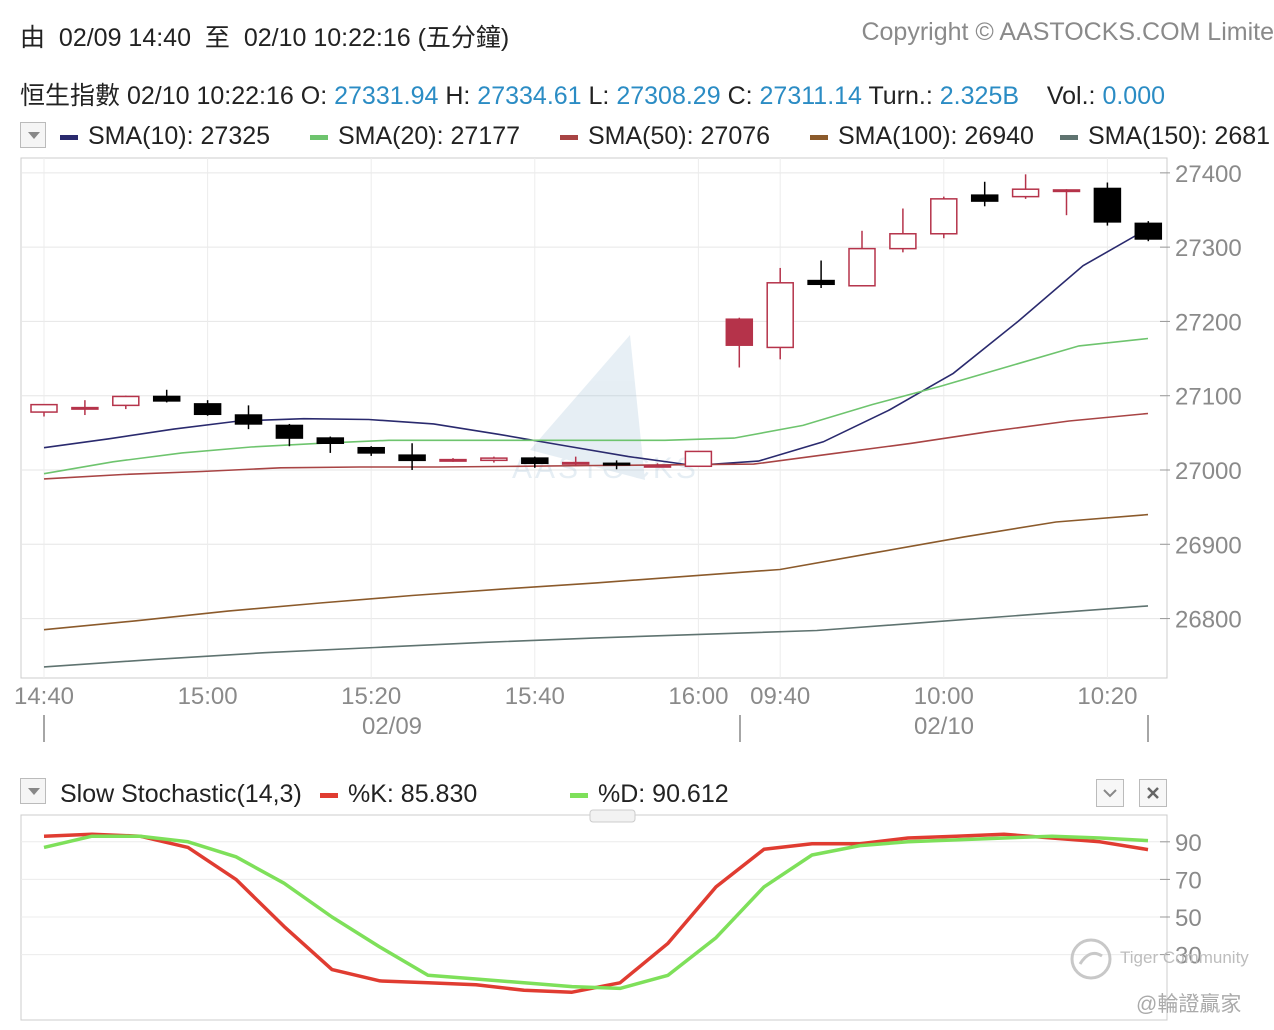  What do you see at coordinates (69, 137) in the screenshot?
I see `legend-swatch-sma10` at bounding box center [69, 137].